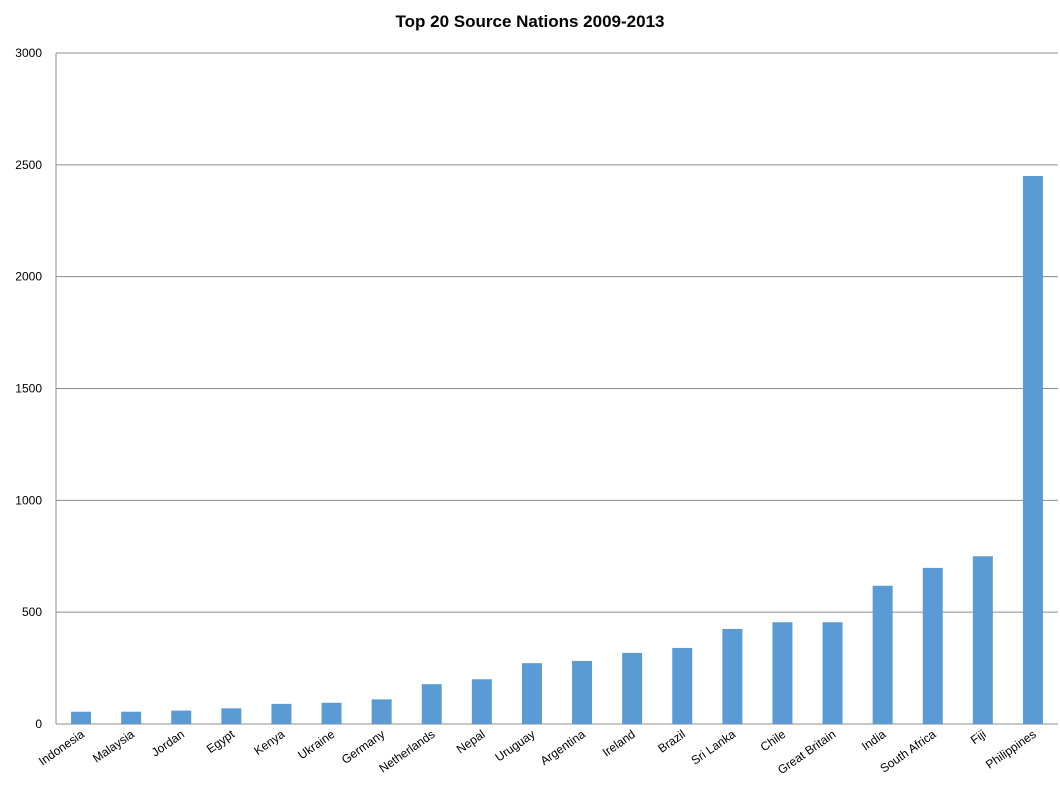 Image resolution: width=1060 pixels, height=799 pixels. Describe the element at coordinates (61, 748) in the screenshot. I see `x-category-label: Indonesia` at that location.